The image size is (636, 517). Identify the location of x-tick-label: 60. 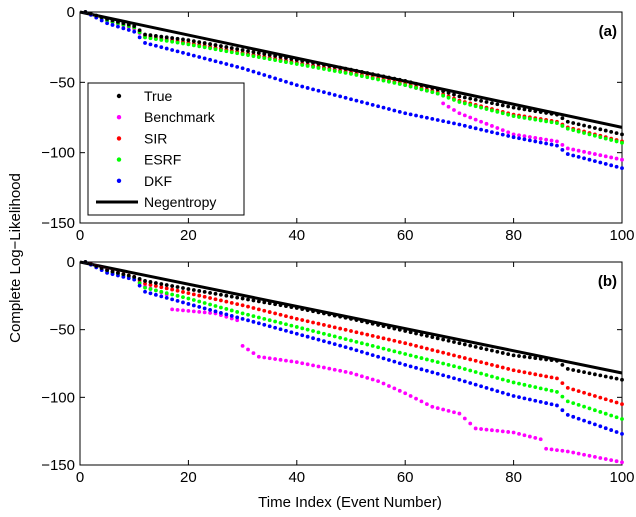
(405, 235).